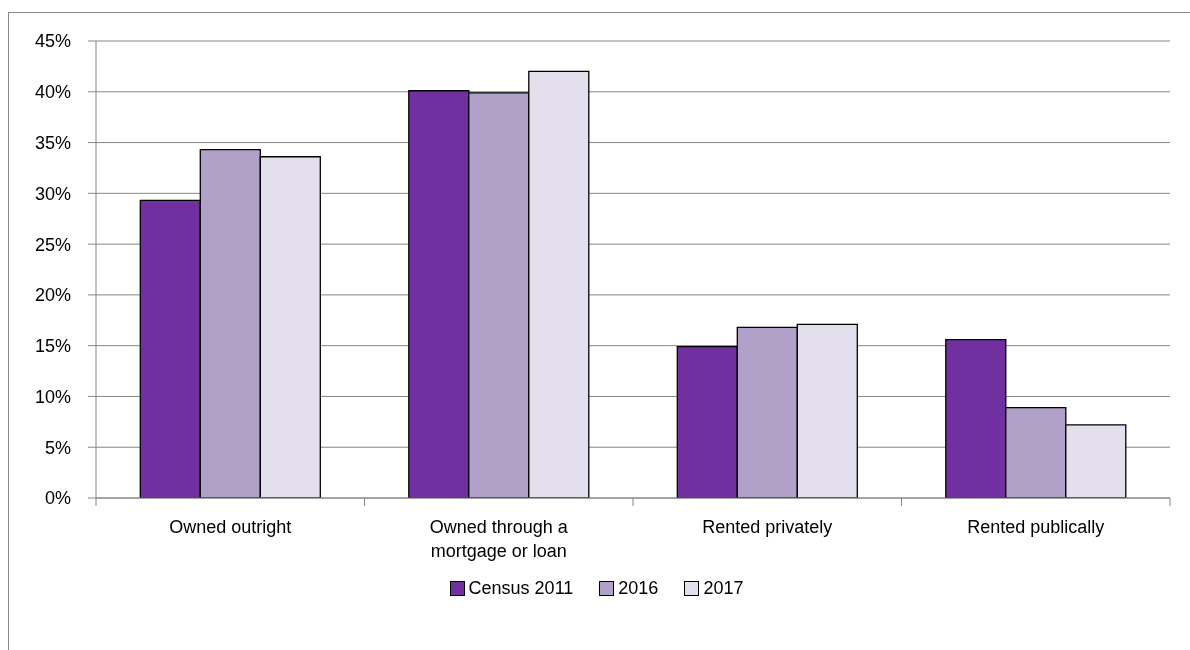 The height and width of the screenshot is (650, 1190). Describe the element at coordinates (499, 539) in the screenshot. I see `x-tick-label: Owned through a mortgage or loan` at that location.